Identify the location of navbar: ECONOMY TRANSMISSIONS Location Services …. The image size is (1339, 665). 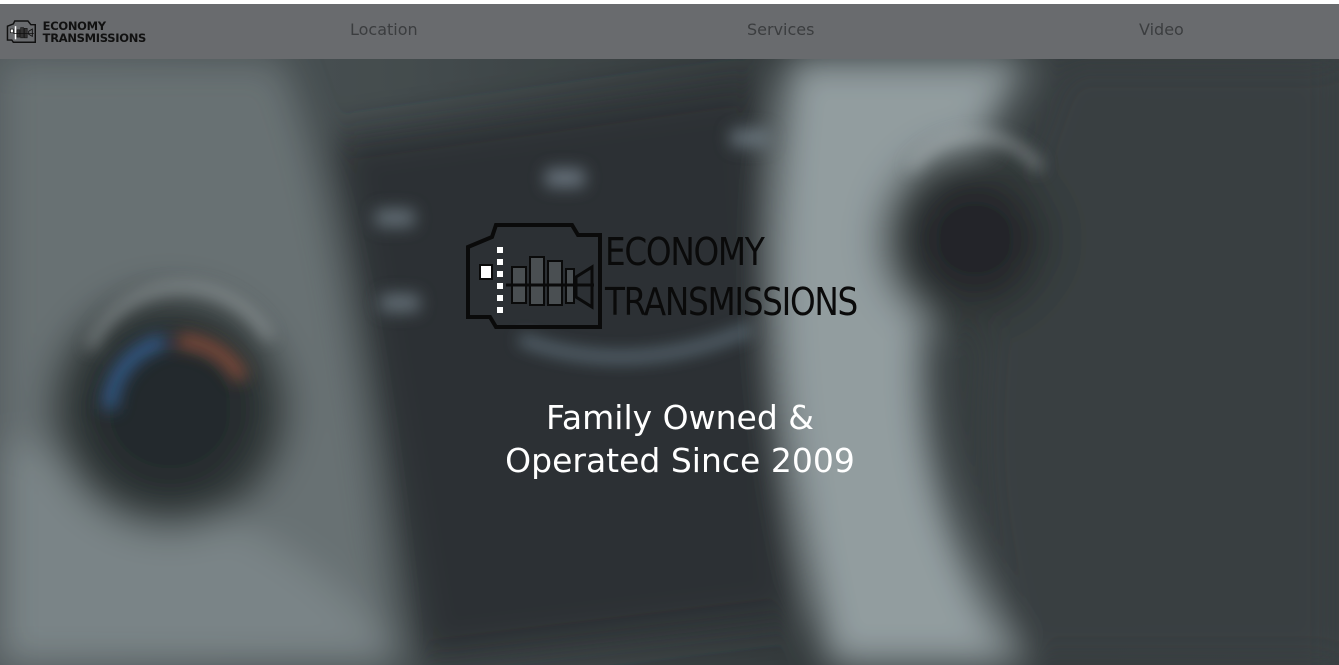
(669, 31).